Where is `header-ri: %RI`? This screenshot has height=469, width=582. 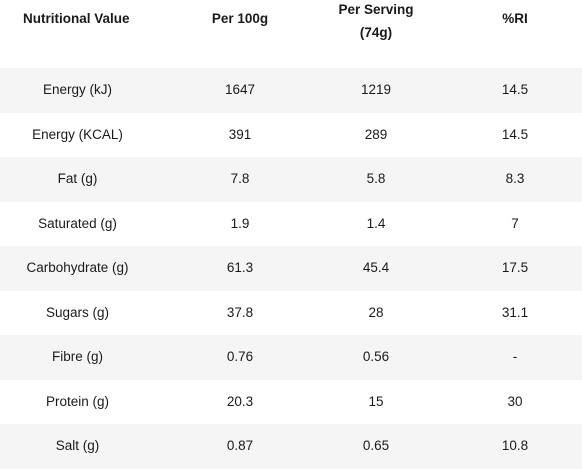
header-ri: %RI is located at coordinates (515, 18).